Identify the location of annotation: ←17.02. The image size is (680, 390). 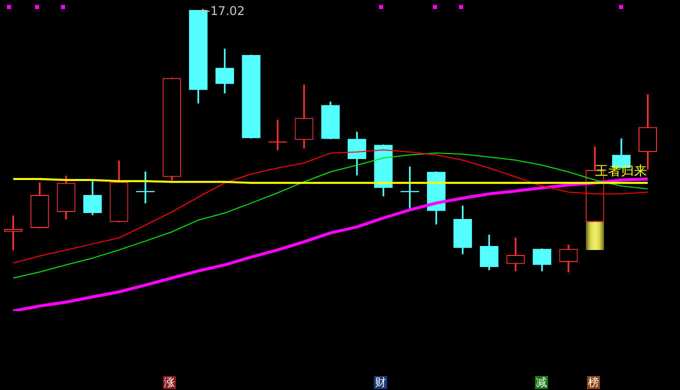
(222, 11).